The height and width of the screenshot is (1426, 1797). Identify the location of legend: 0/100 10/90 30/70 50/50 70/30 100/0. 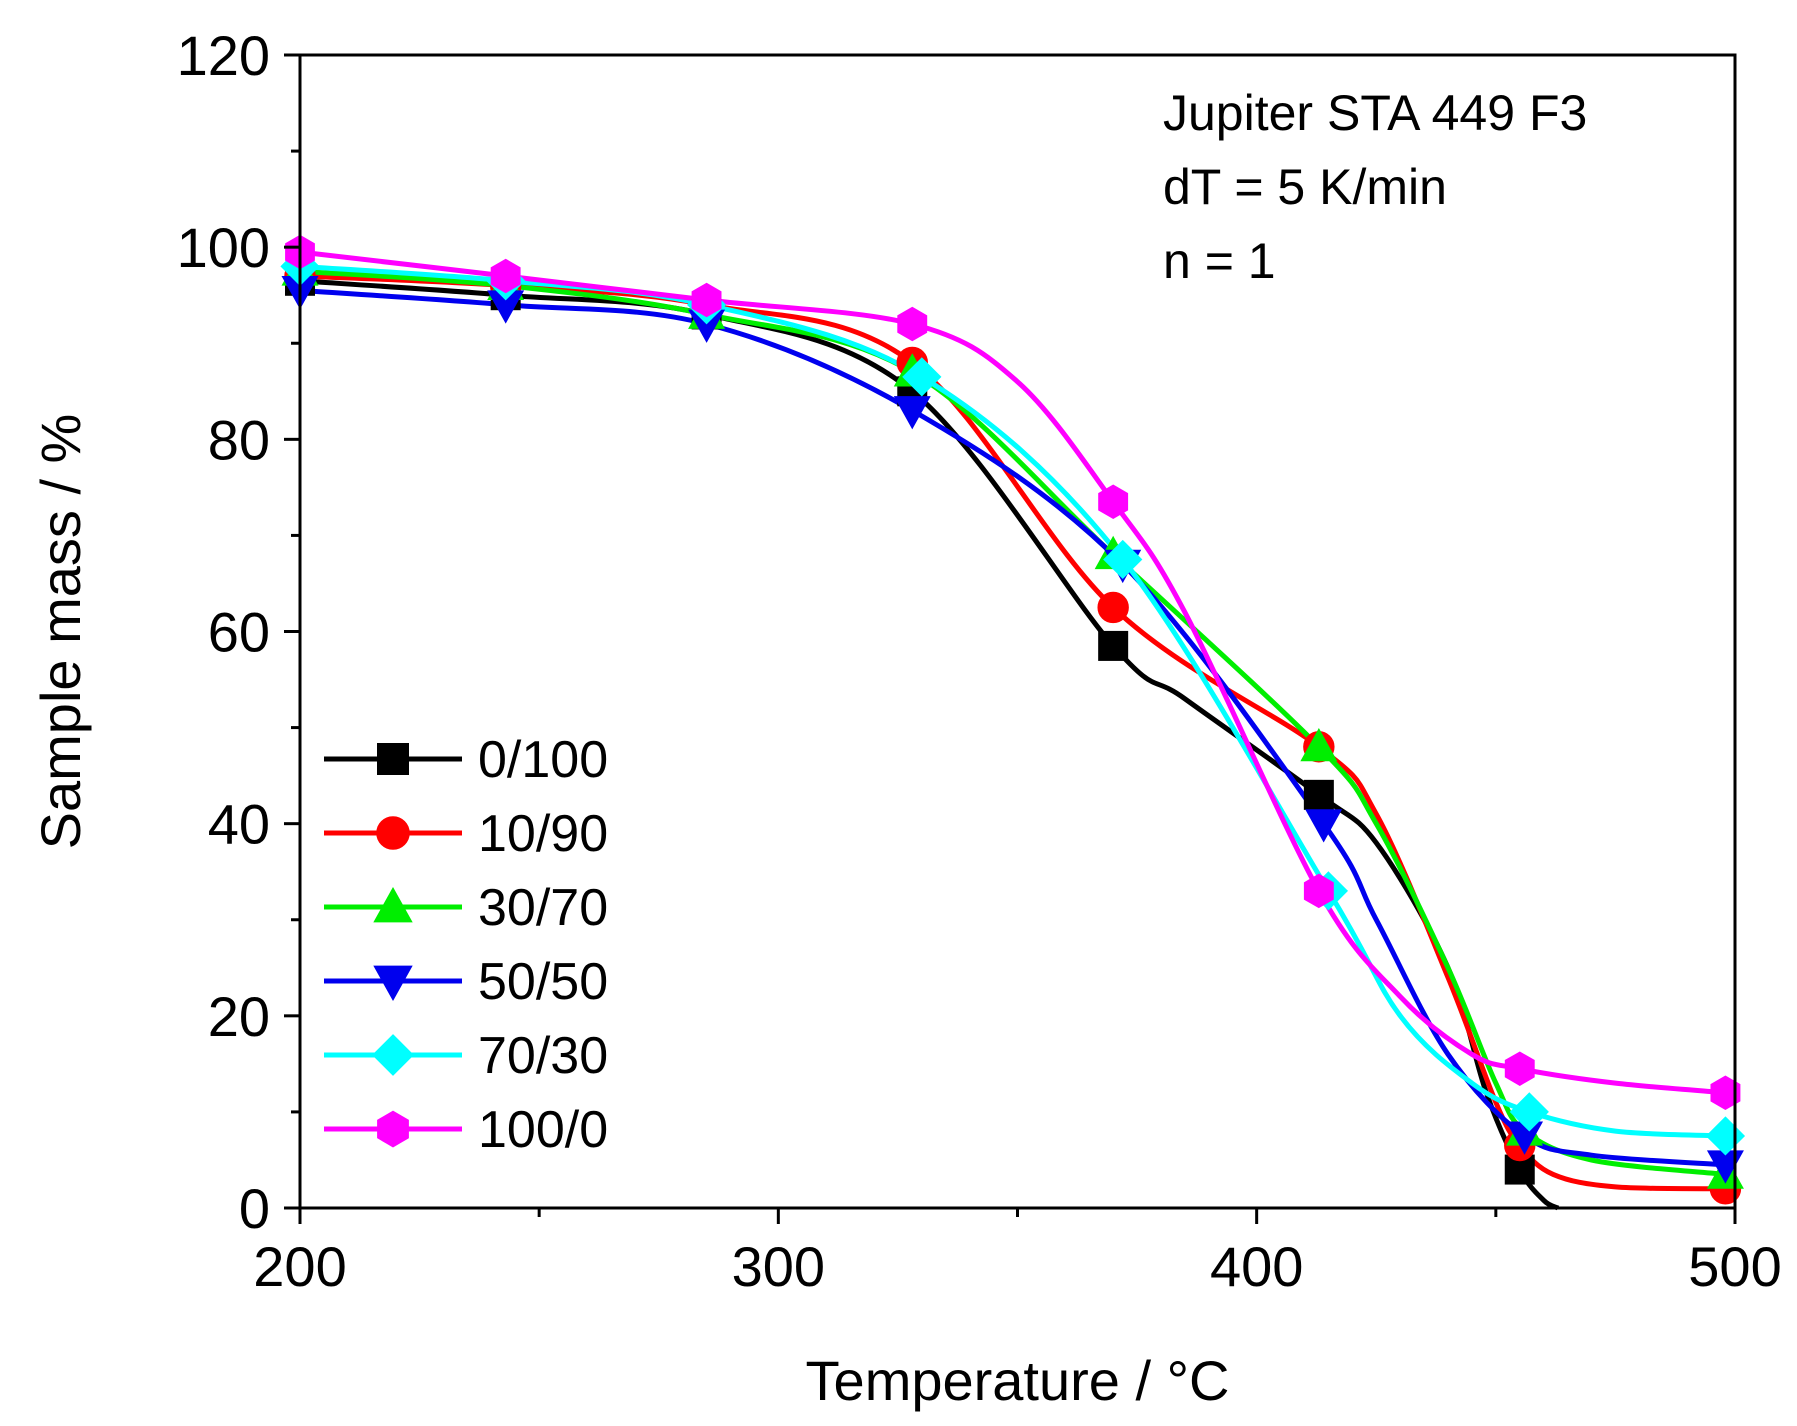
(466, 945).